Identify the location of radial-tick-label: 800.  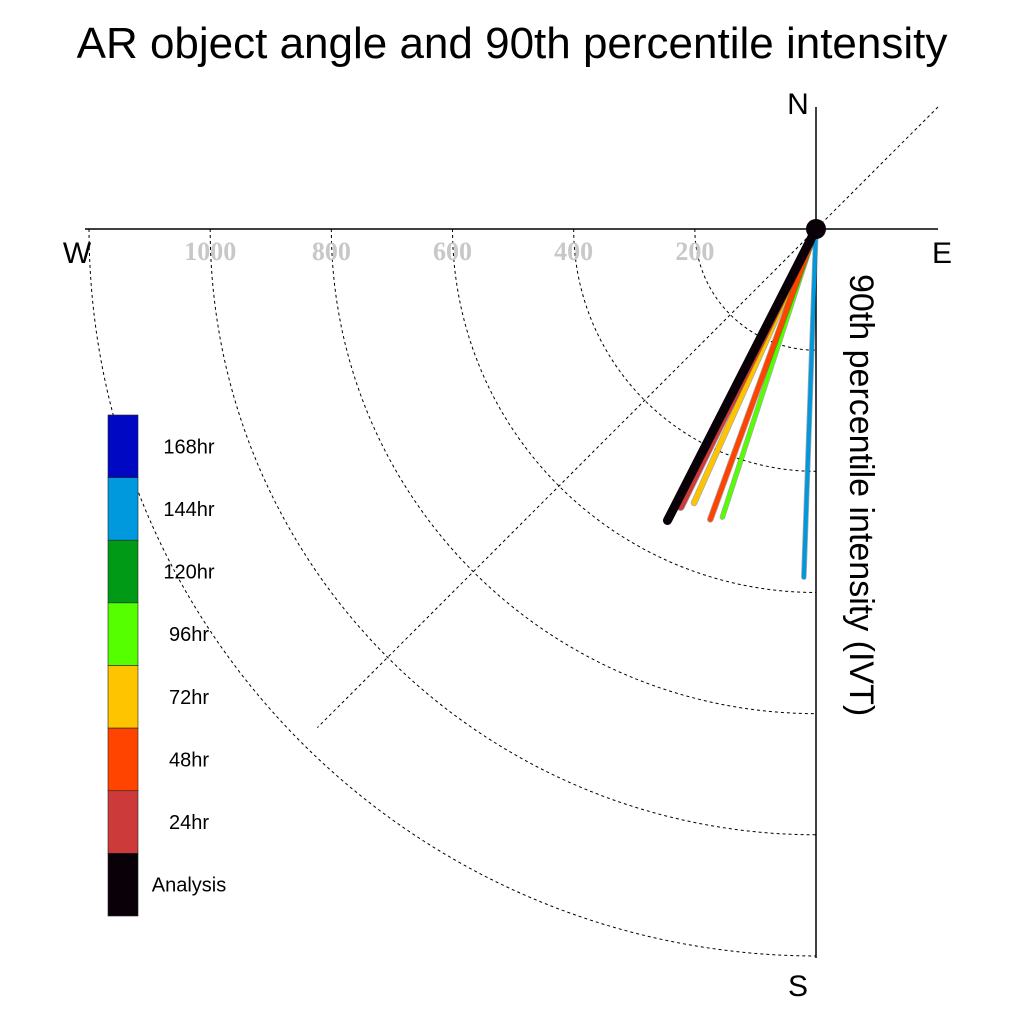
(331, 251).